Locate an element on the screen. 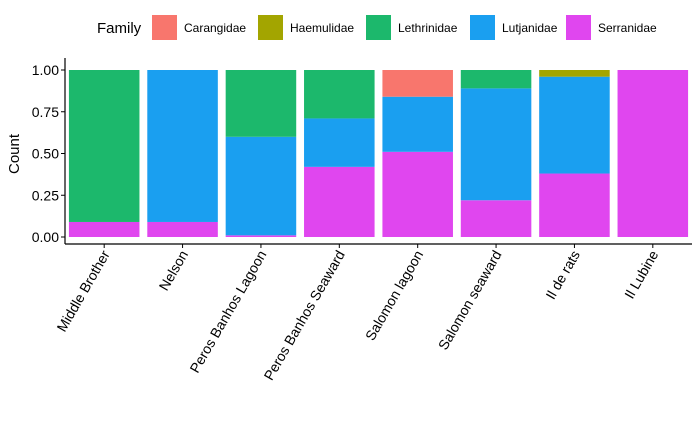 The image size is (700, 432). legend-title: Family is located at coordinates (119, 28).